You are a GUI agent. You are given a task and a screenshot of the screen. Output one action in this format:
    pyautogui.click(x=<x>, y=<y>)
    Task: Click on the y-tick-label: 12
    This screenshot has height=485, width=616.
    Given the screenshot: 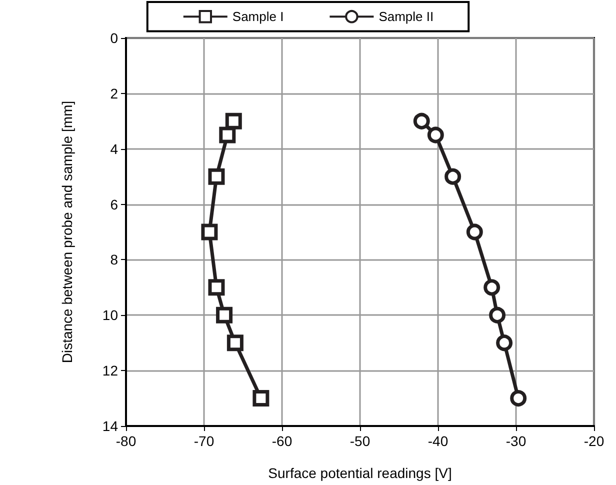 What is the action you would take?
    pyautogui.click(x=110, y=370)
    